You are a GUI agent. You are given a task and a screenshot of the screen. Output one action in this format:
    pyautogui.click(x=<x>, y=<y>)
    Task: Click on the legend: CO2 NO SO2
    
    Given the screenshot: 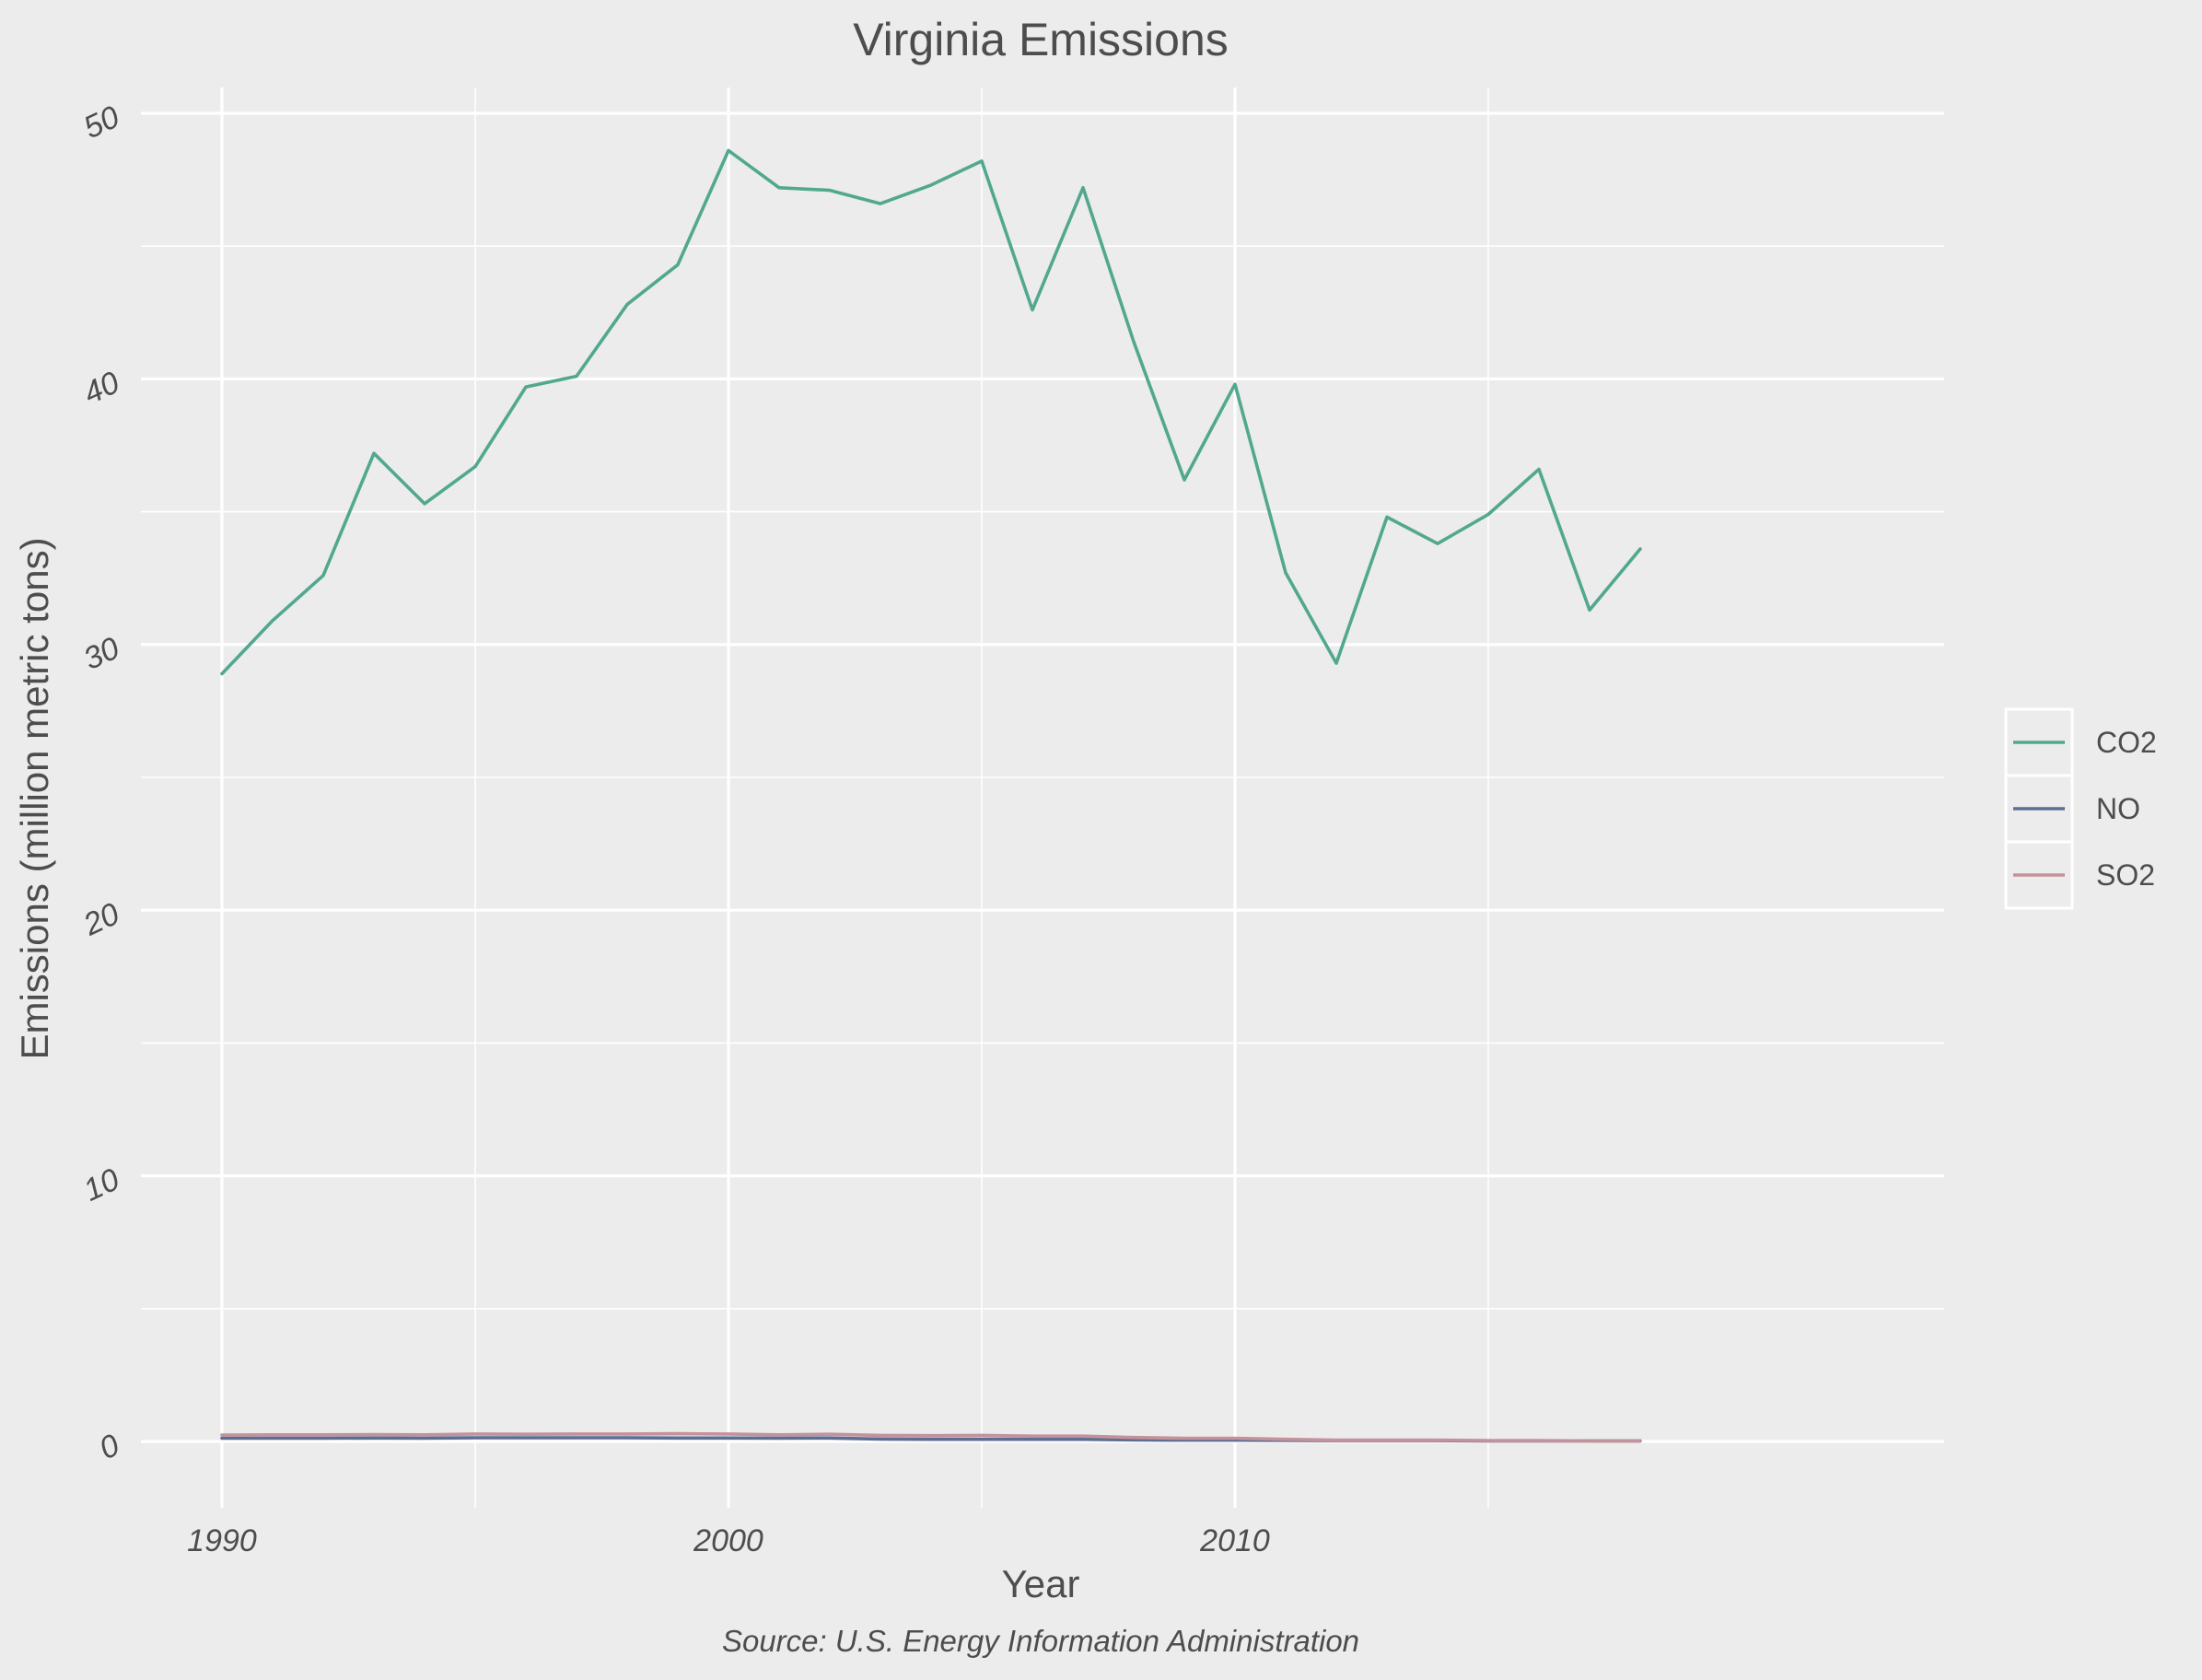 What is the action you would take?
    pyautogui.click(x=2081, y=808)
    